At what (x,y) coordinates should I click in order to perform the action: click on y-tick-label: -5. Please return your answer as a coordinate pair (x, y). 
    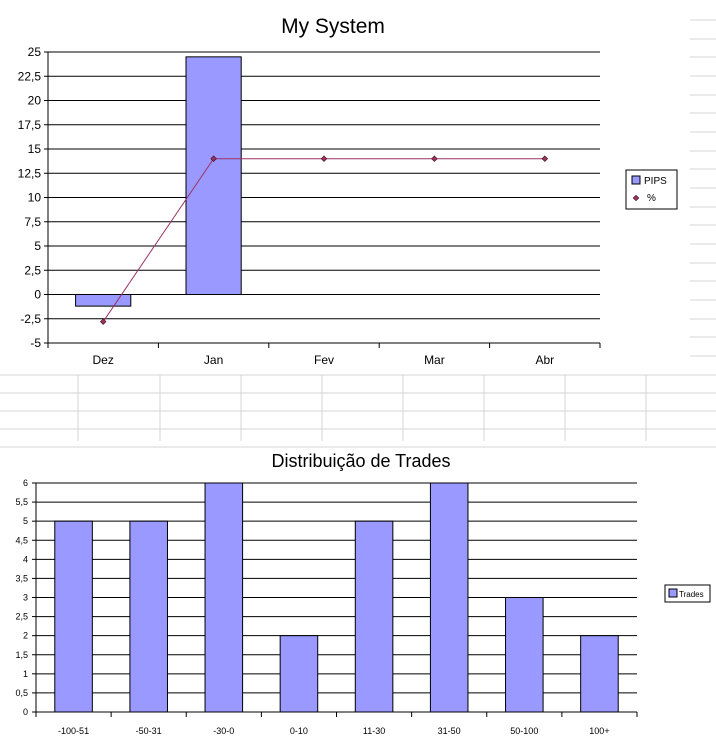
    Looking at the image, I should click on (35, 343).